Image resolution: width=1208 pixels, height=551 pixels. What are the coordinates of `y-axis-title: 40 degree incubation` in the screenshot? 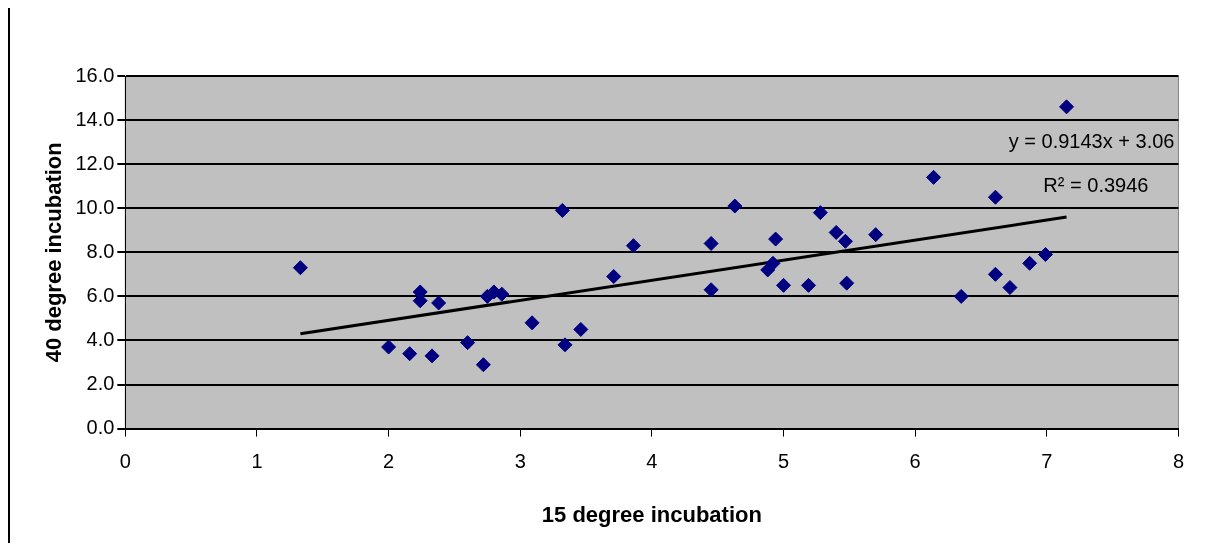 It's located at (54, 252).